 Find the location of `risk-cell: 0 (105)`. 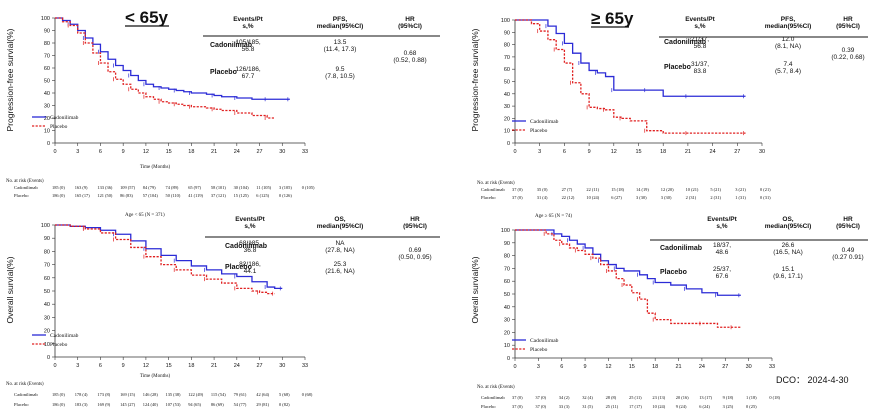

risk-cell: 0 (105) is located at coordinates (308, 187).